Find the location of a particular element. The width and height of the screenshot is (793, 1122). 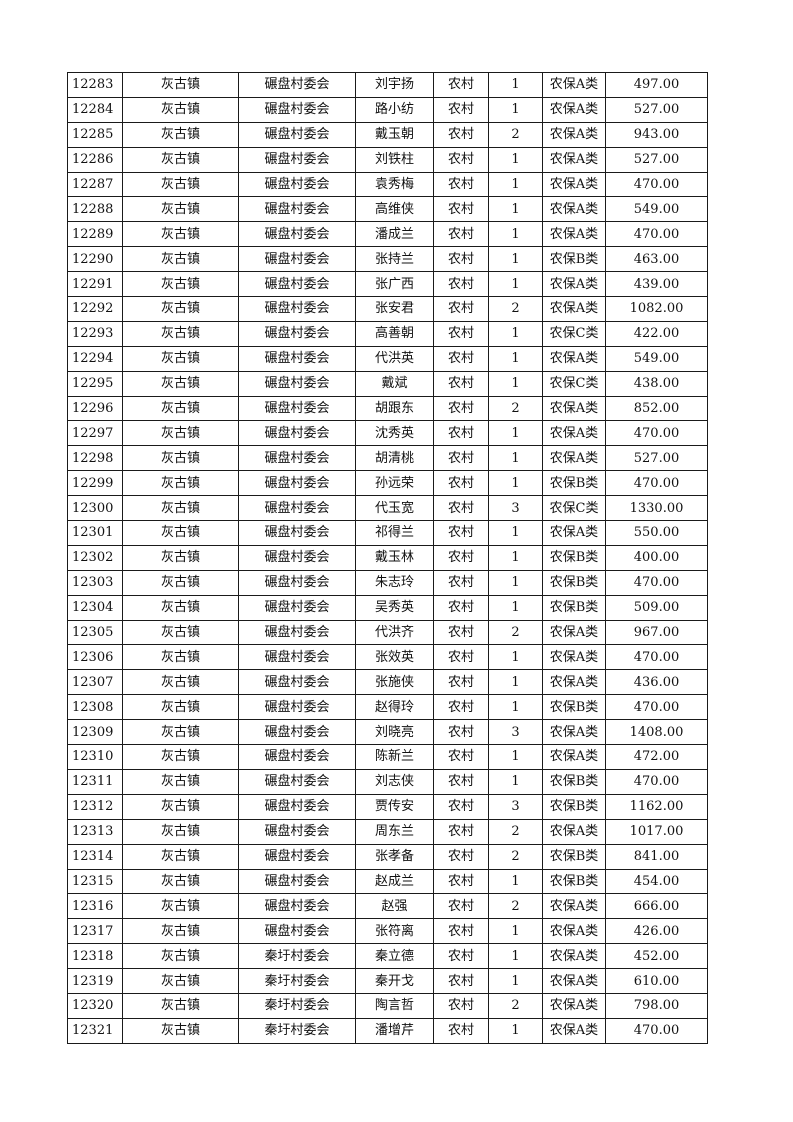

record-id-cell: 12320 is located at coordinates (95, 1005).